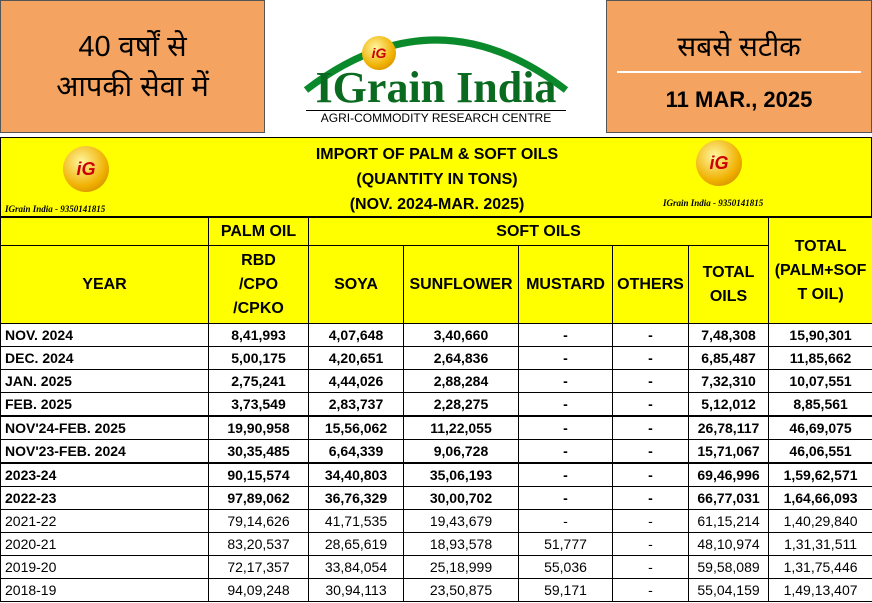 This screenshot has width=872, height=603. Describe the element at coordinates (258, 231) in the screenshot. I see `group-header: PALM OIL` at that location.